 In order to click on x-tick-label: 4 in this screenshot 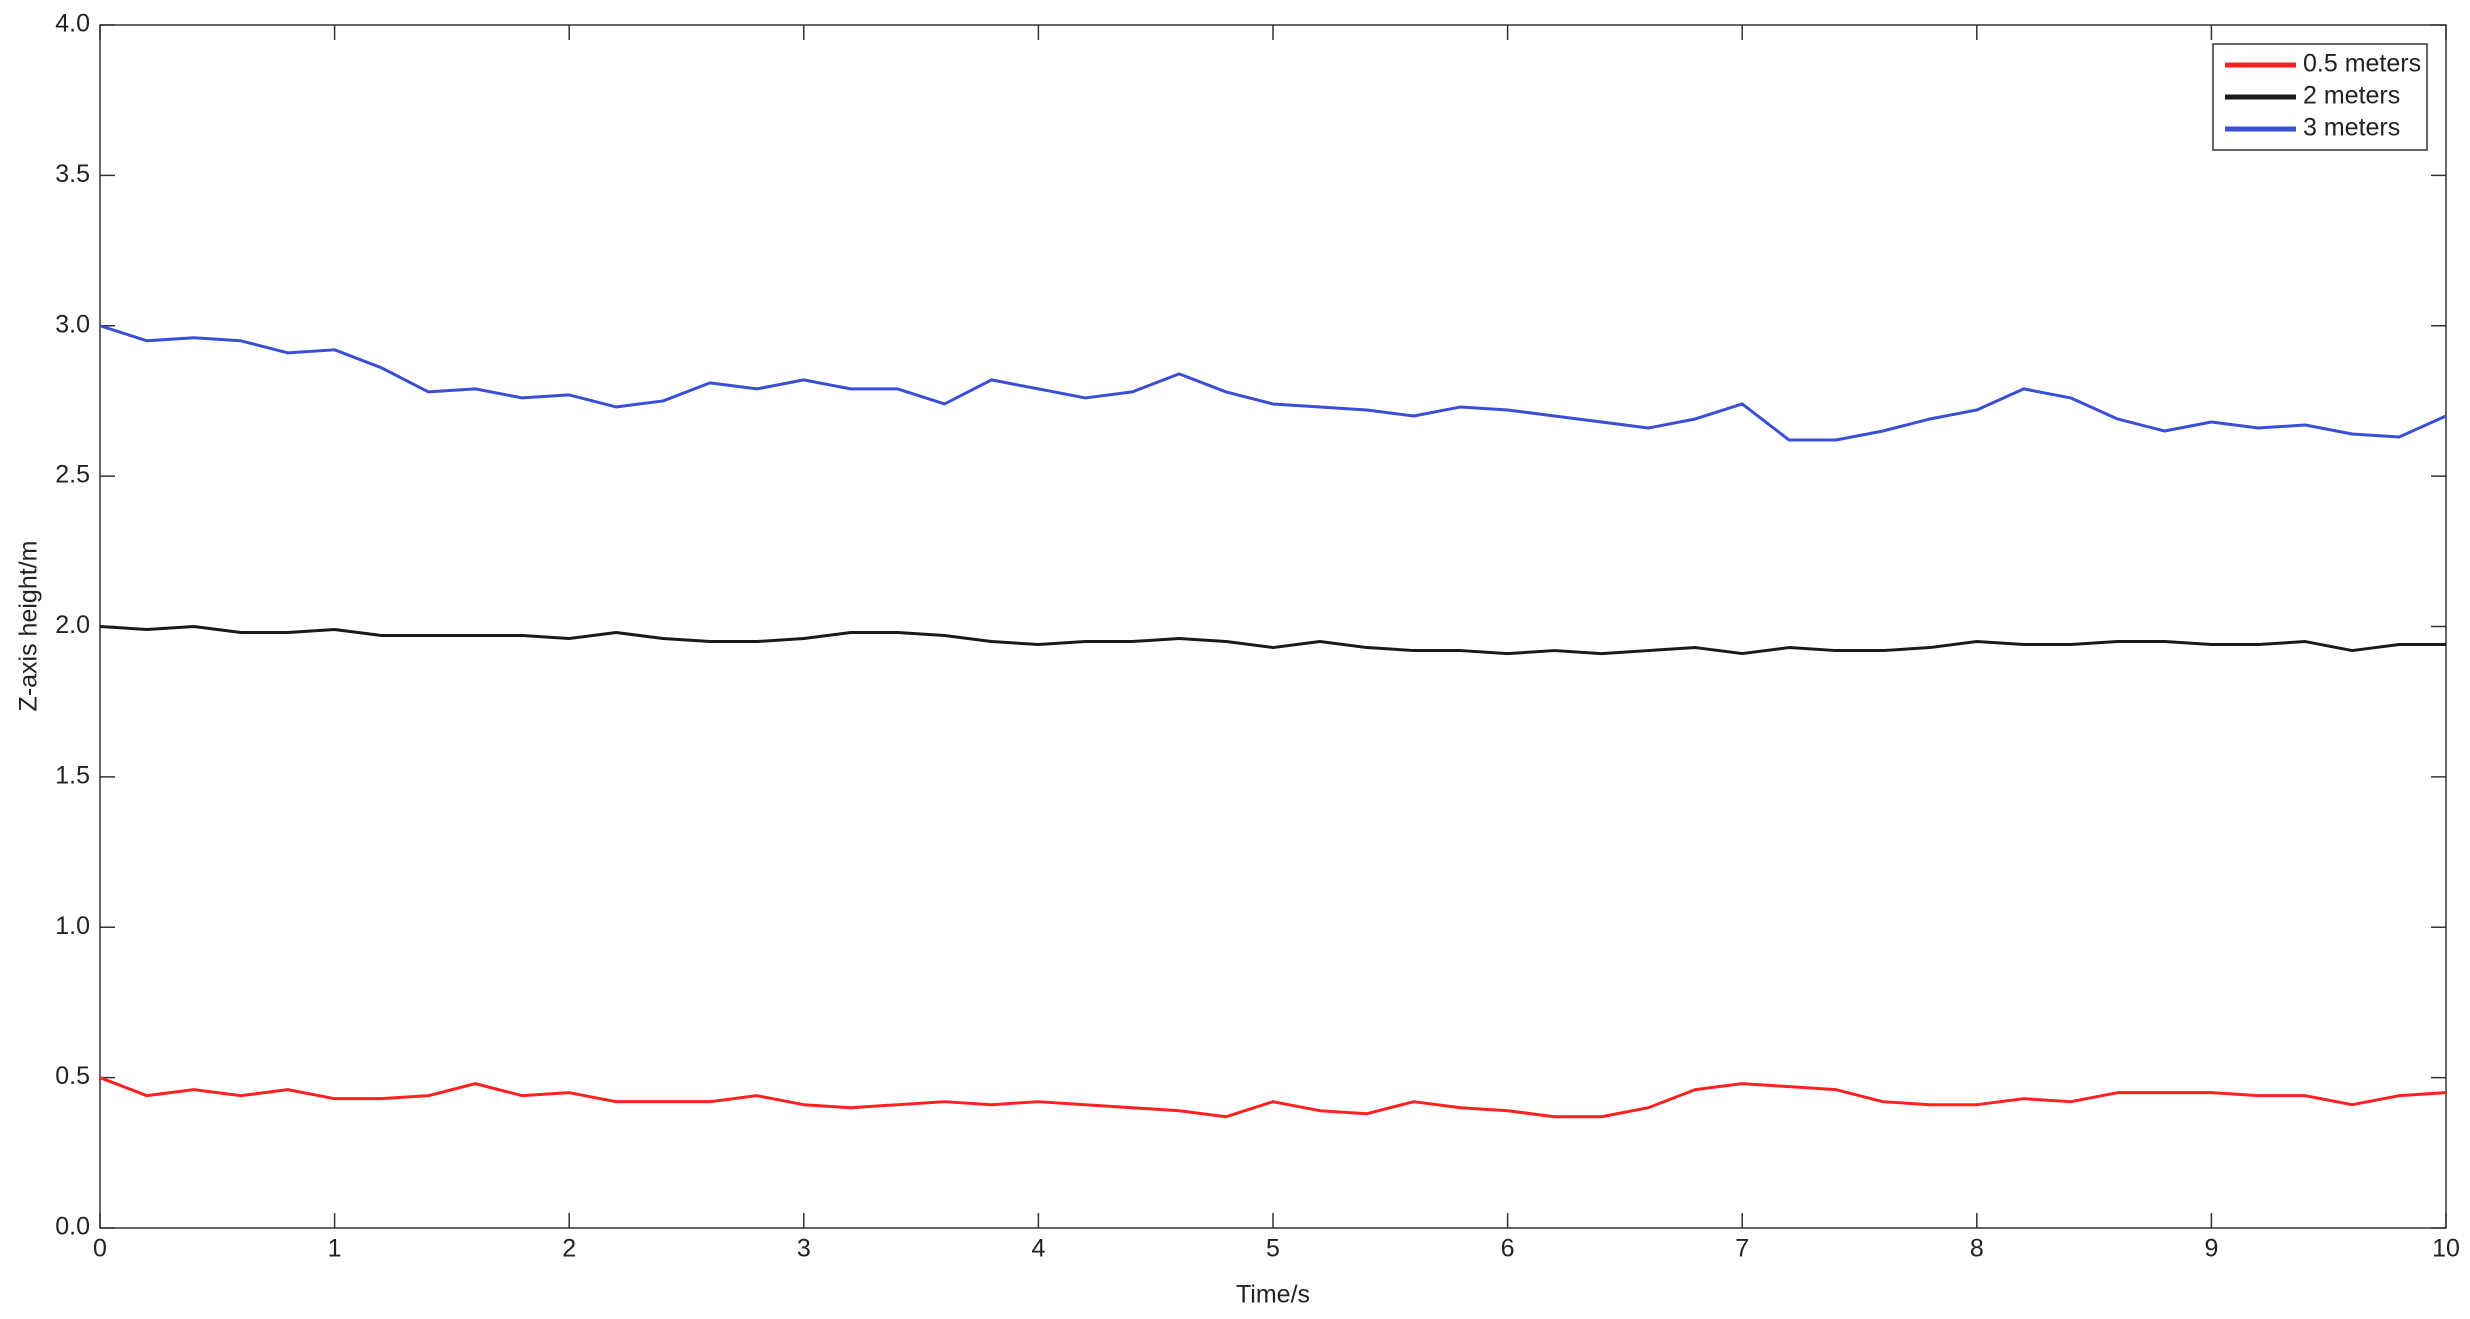, I will do `click(1038, 1249)`.